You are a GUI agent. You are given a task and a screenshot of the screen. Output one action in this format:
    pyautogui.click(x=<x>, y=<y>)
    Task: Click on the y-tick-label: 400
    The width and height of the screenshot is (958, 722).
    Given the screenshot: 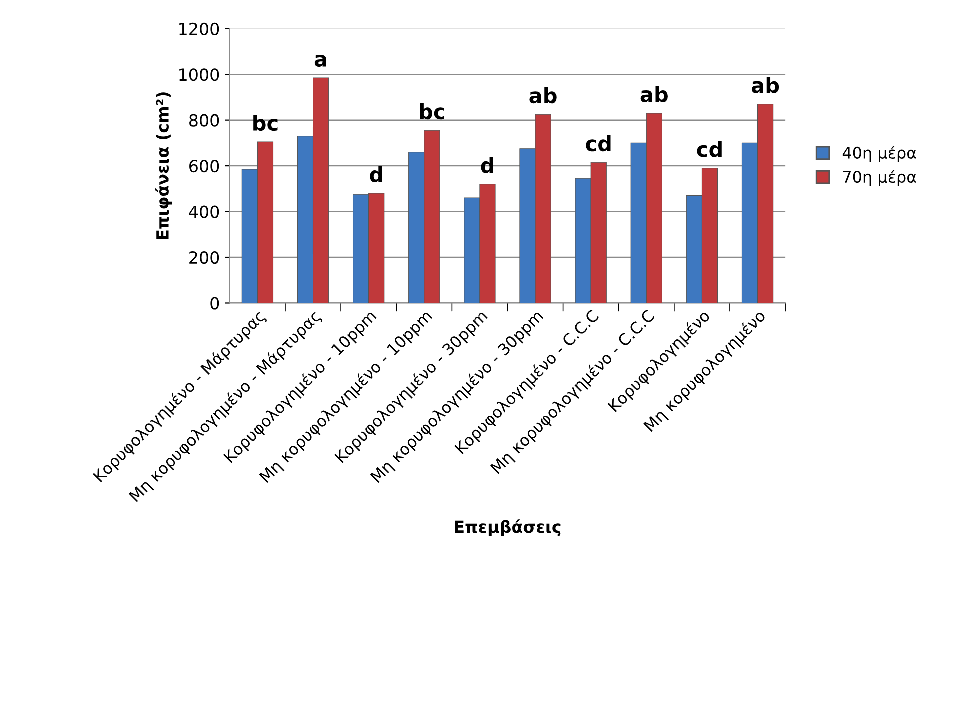 What is the action you would take?
    pyautogui.click(x=204, y=212)
    